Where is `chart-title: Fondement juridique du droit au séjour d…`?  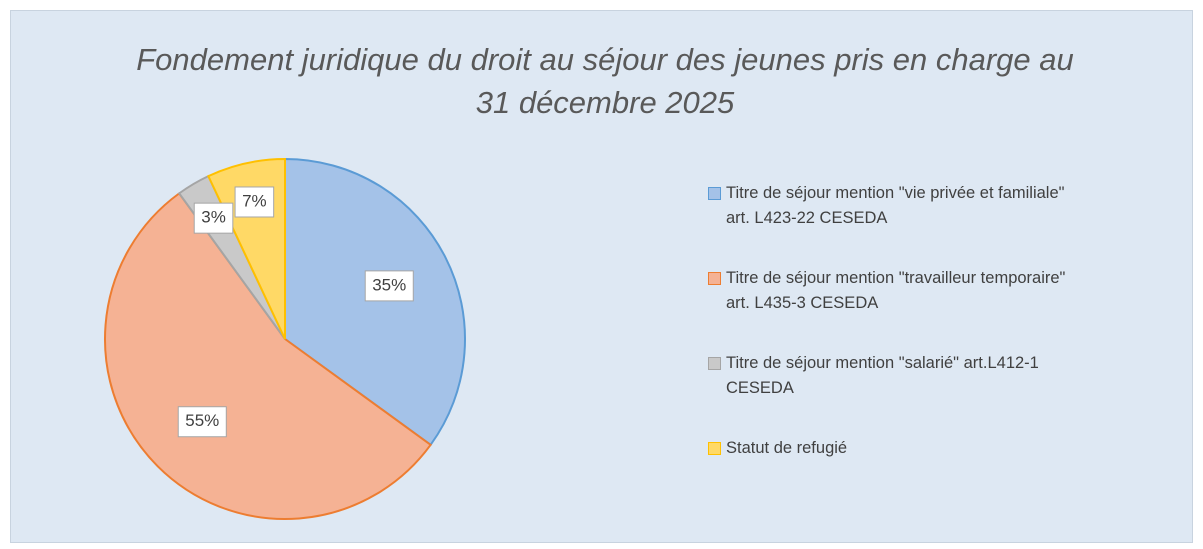
chart-title: Fondement juridique du droit au séjour d… is located at coordinates (605, 81).